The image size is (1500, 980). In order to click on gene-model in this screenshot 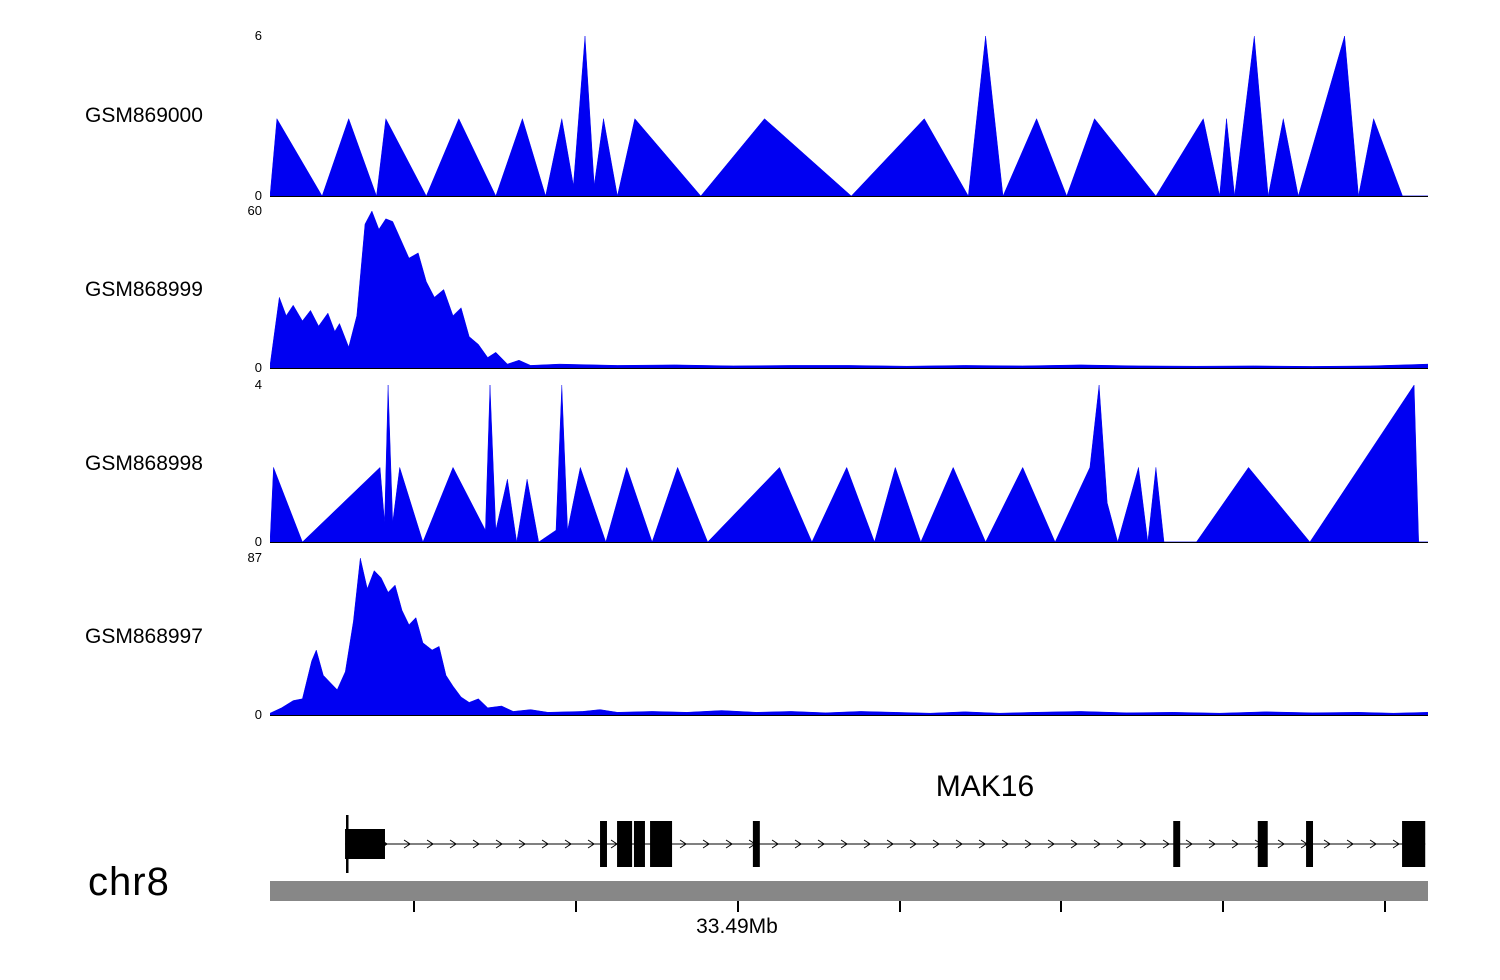, I will do `click(885, 844)`.